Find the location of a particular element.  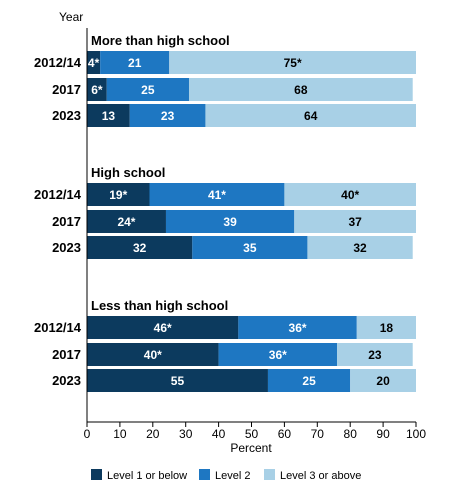

data-label: 13 is located at coordinates (109, 116).